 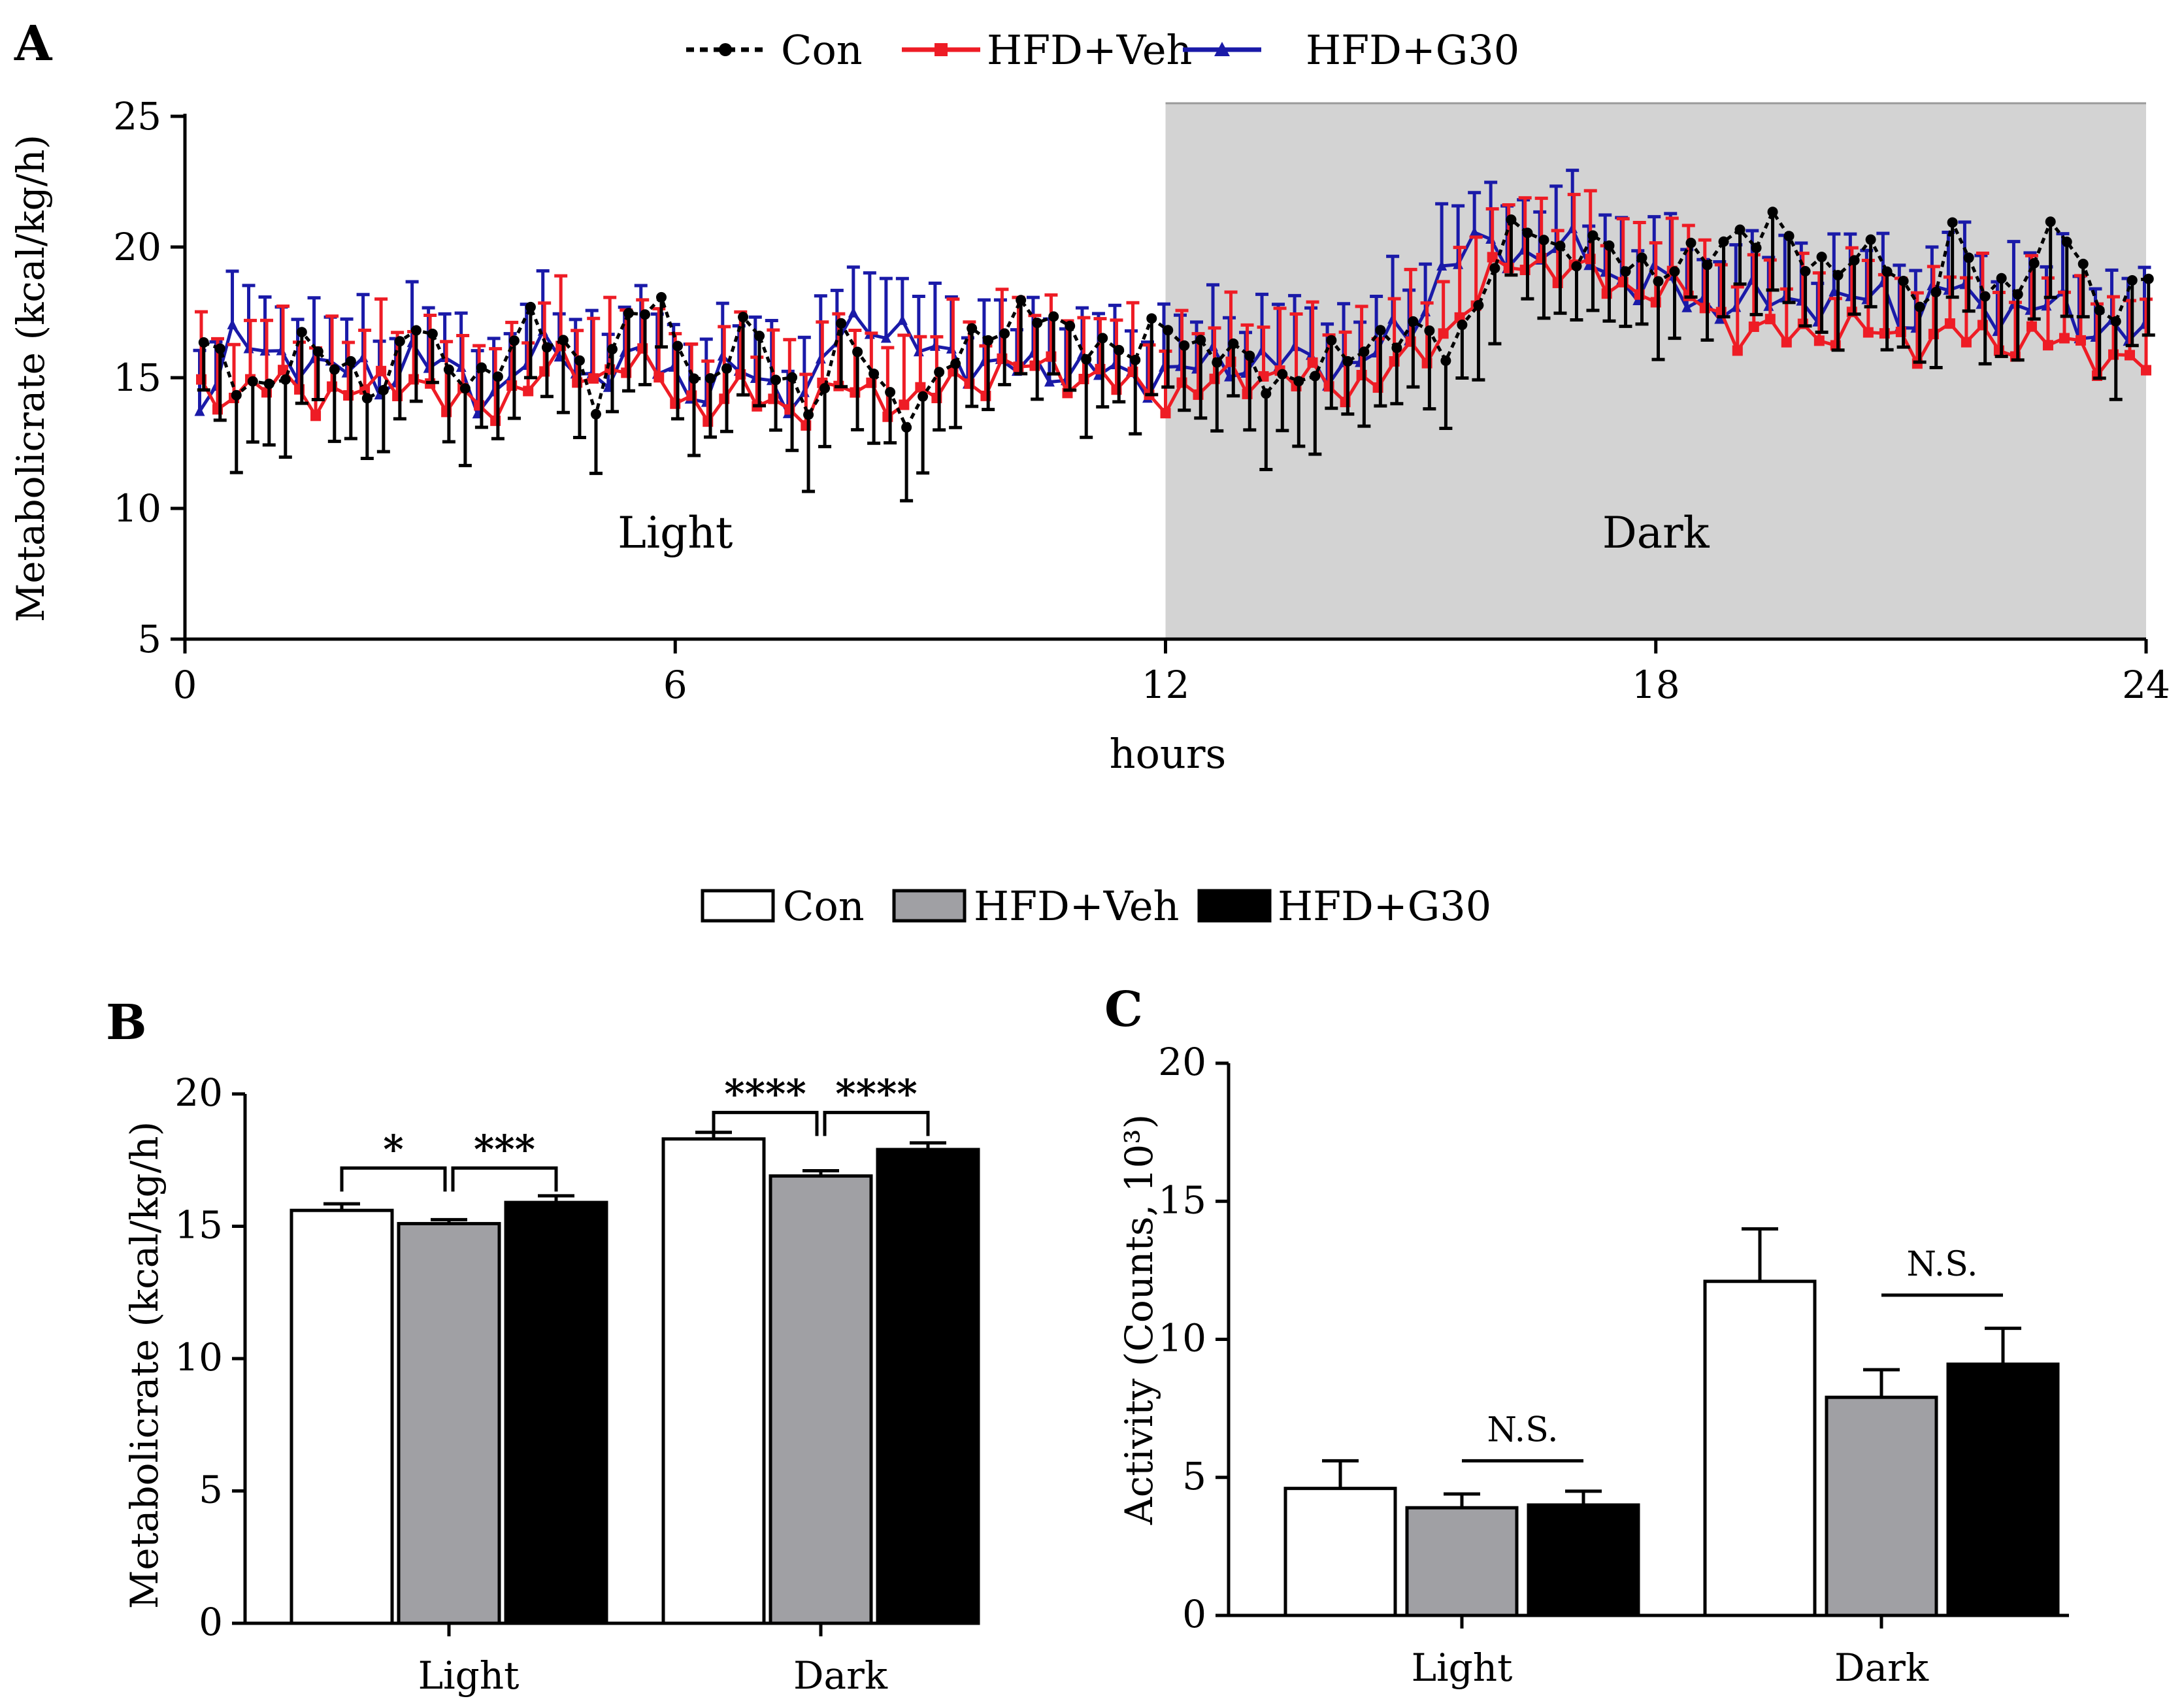 What do you see at coordinates (1412, 50) in the screenshot?
I see `legend-a-g30-label: HFD+G30` at bounding box center [1412, 50].